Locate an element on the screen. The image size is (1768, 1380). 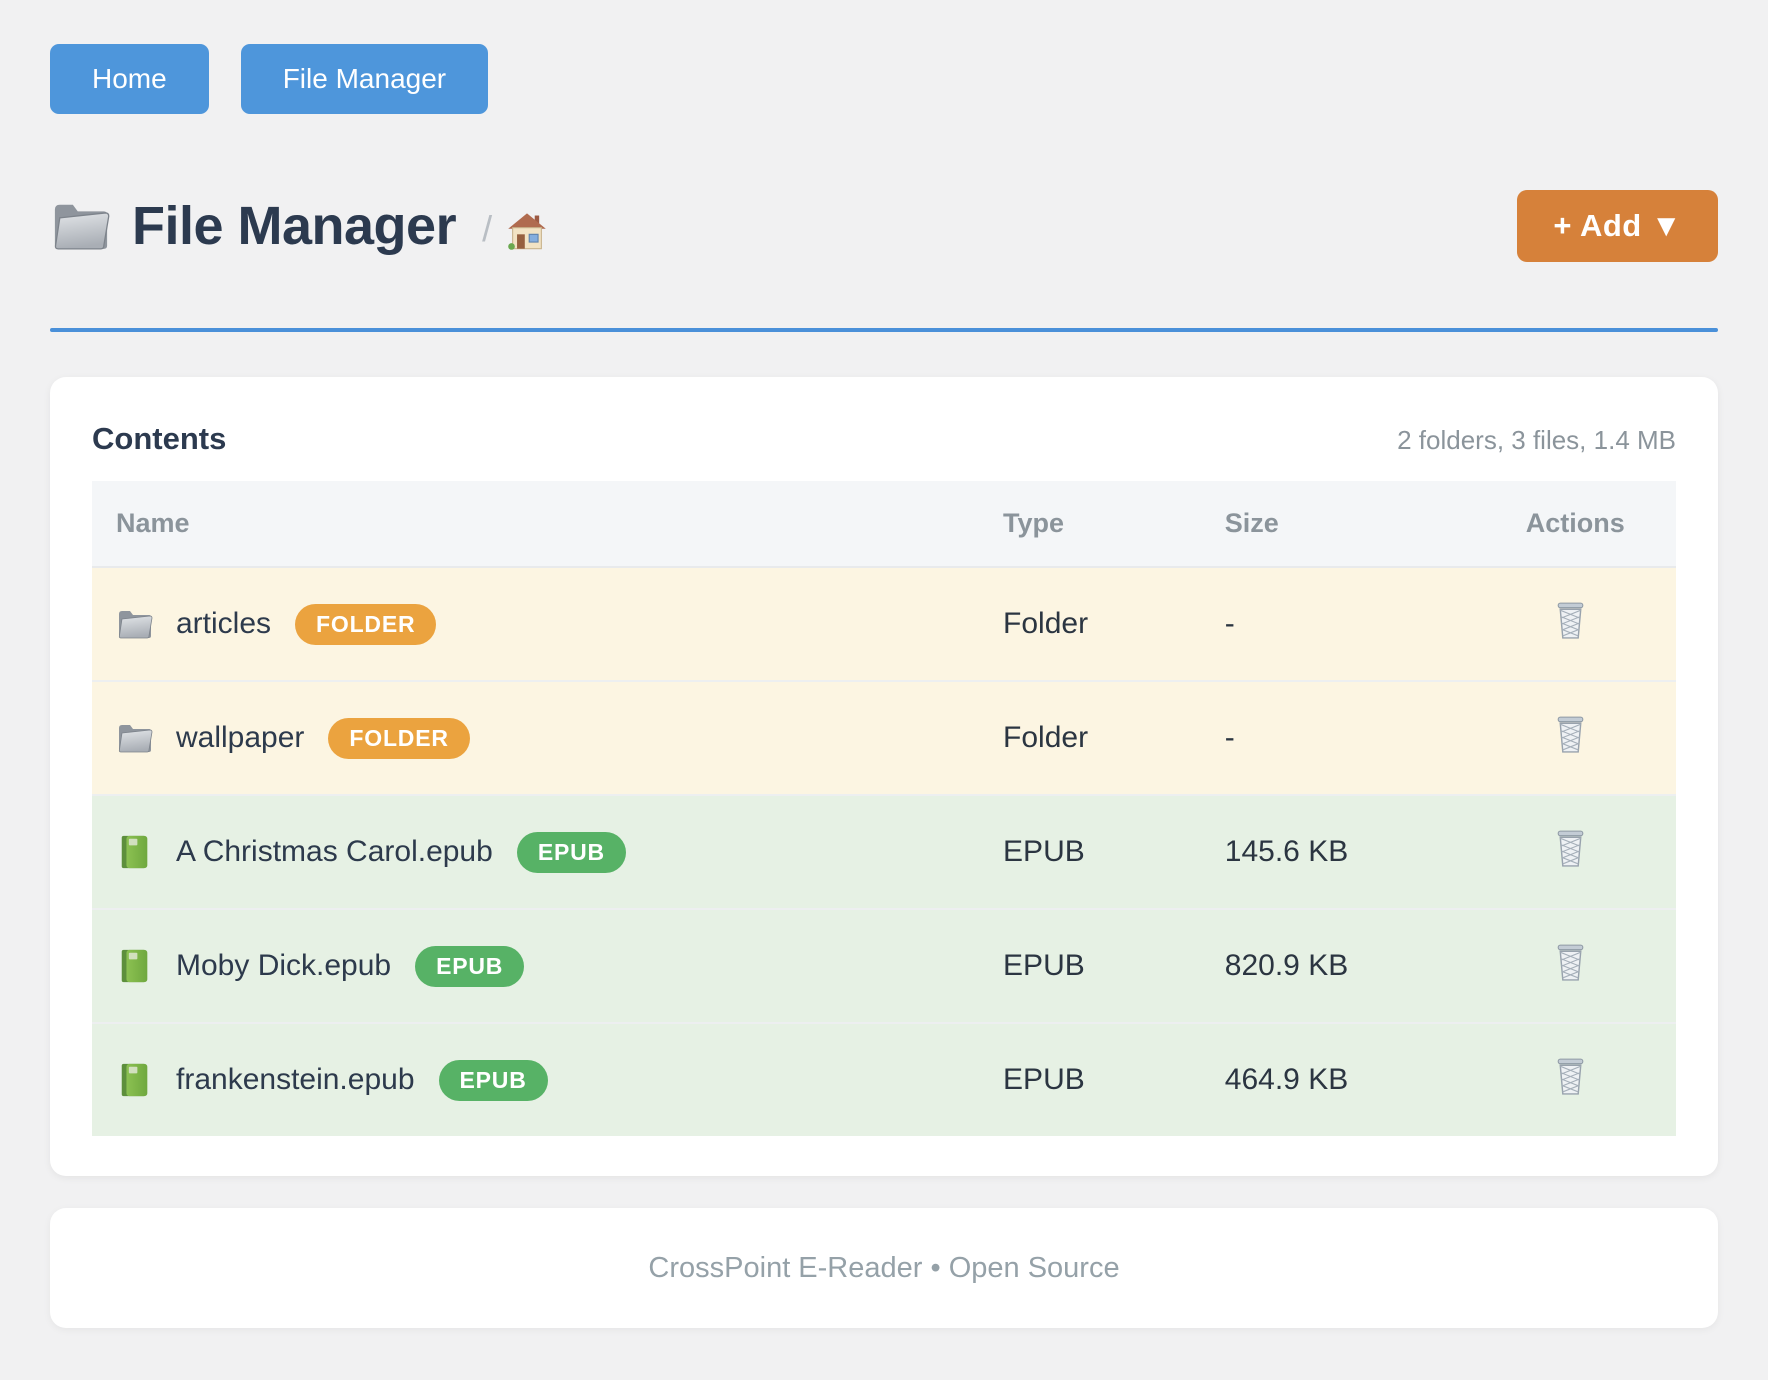
contents-summary: 2 folders, 3 files, 1.4 MB is located at coordinates (1536, 440).